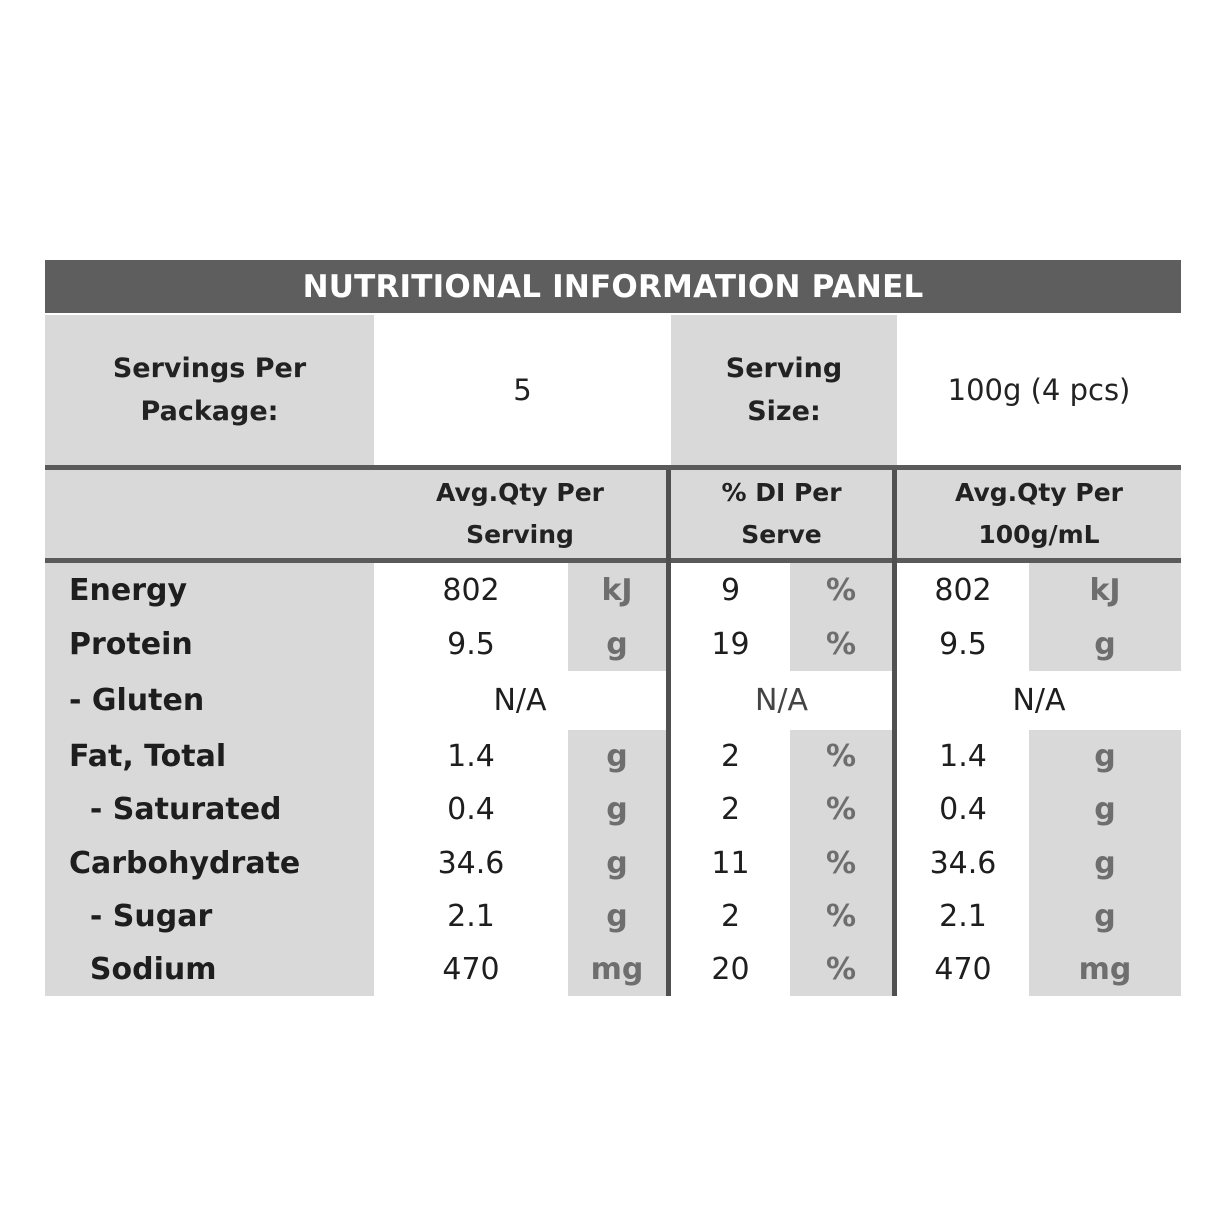 This screenshot has height=1214, width=1214. What do you see at coordinates (209, 390) in the screenshot?
I see `servings-per-package-label: Servings Per Package:` at bounding box center [209, 390].